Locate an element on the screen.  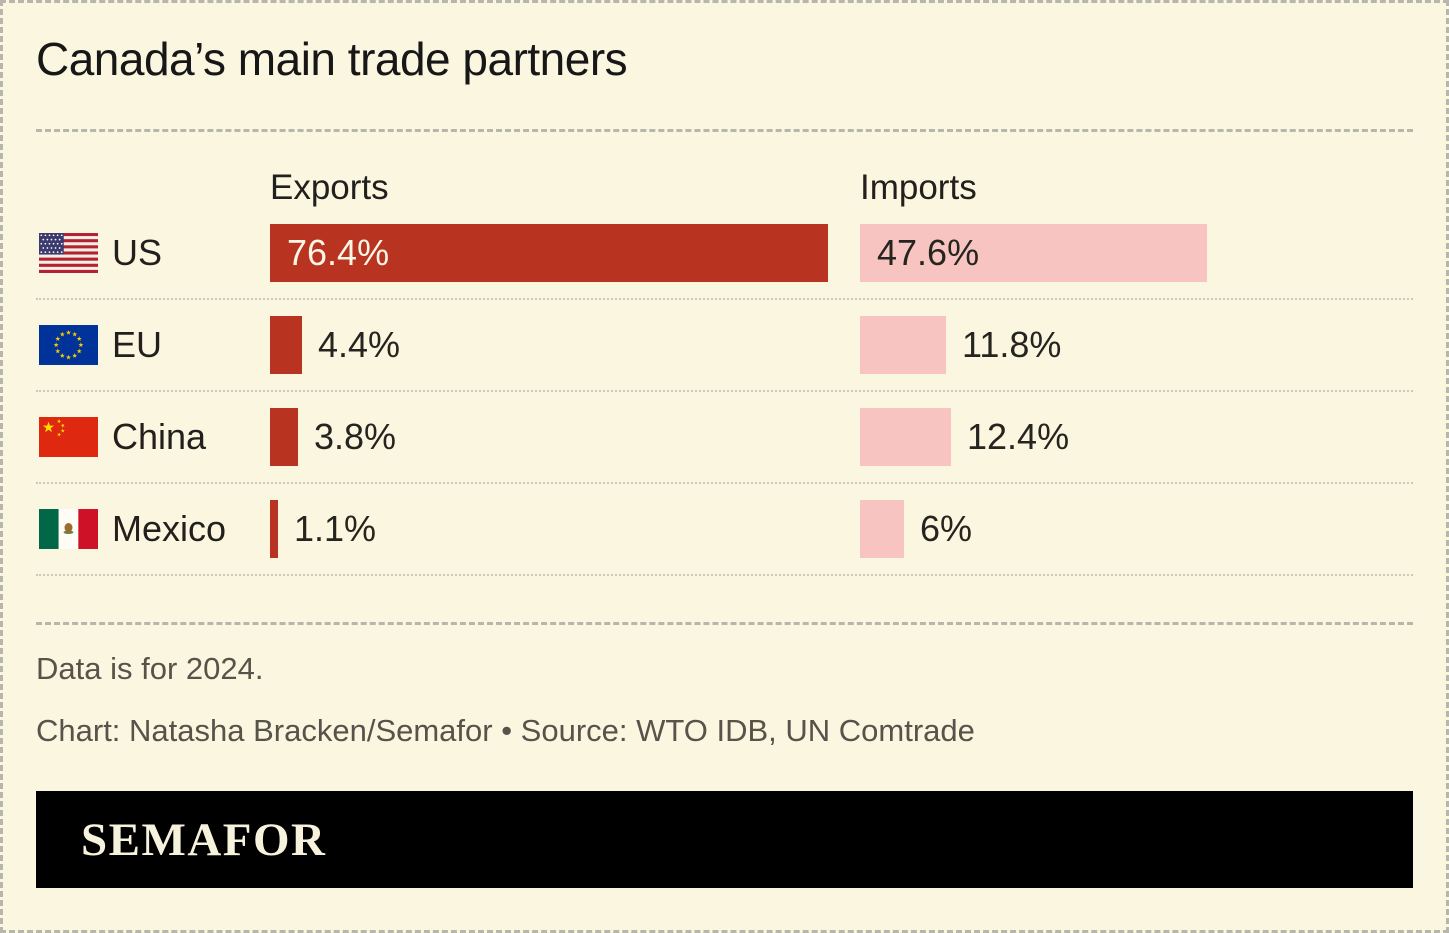
us-exports-bar is located at coordinates (549, 253).